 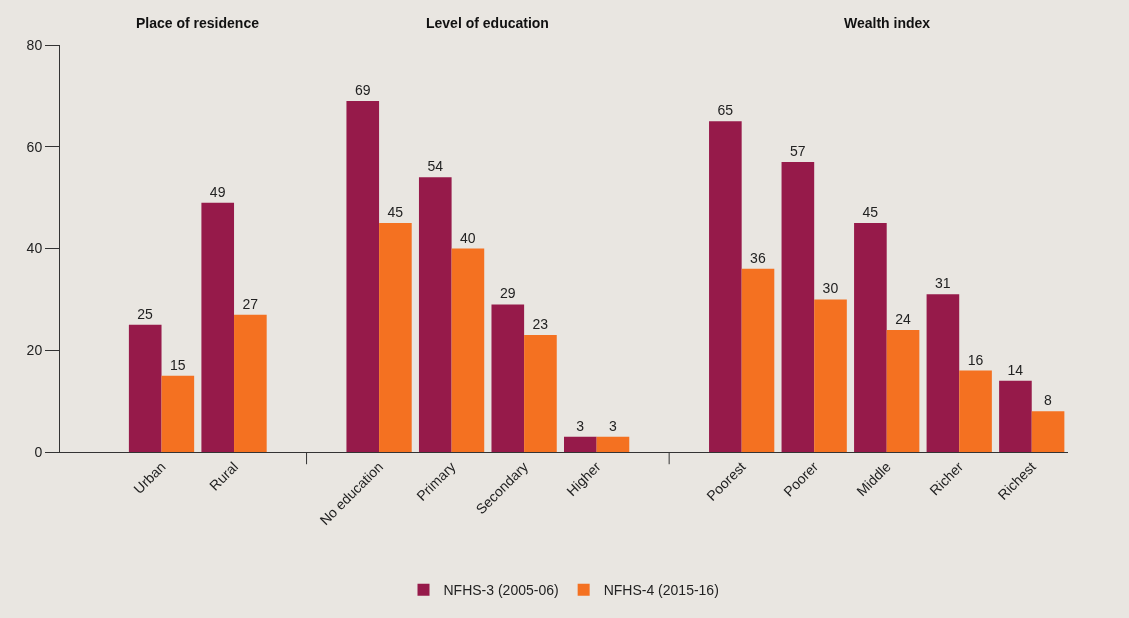 I want to click on data-label: 27, so click(x=250, y=303).